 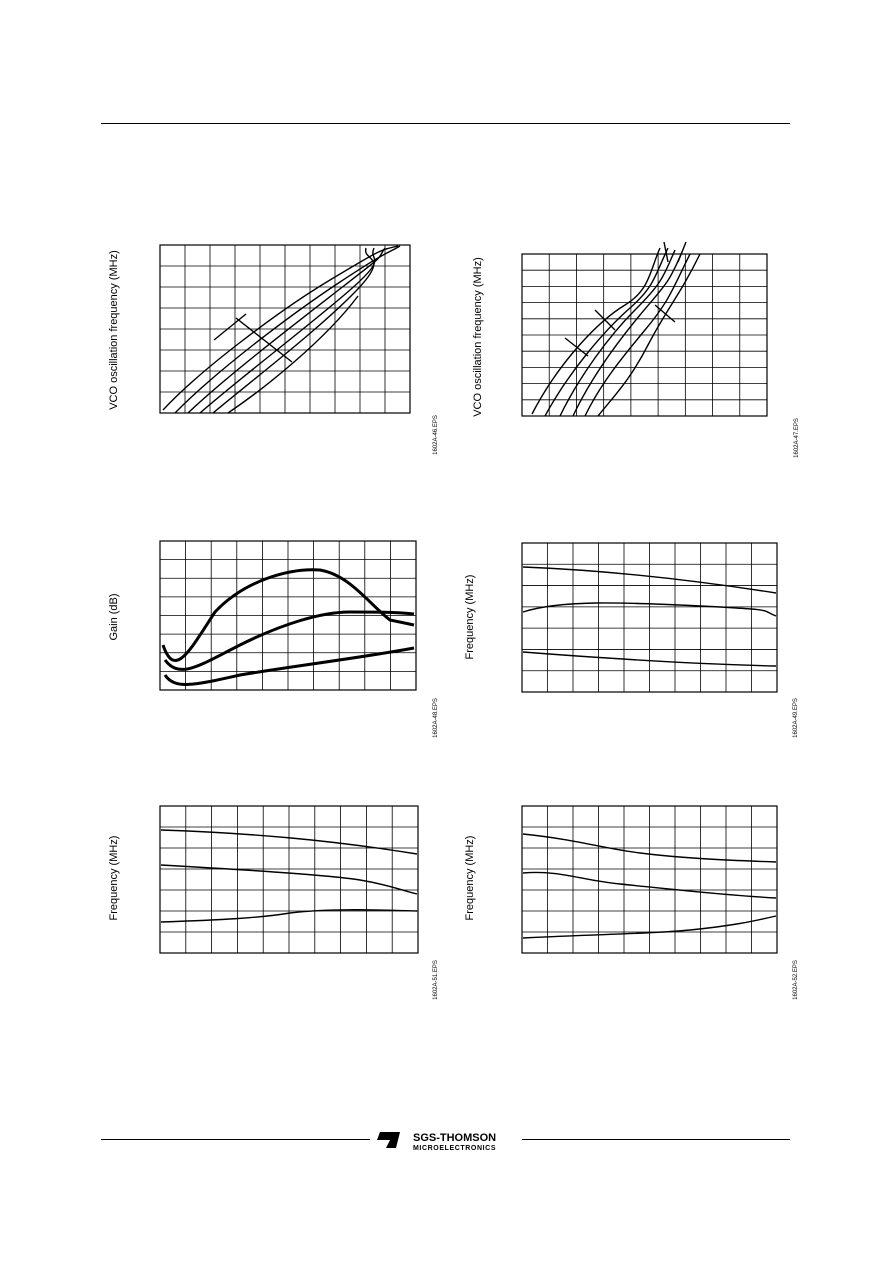 What do you see at coordinates (436, 718) in the screenshot?
I see `figure-code: 1602A-48.EPS` at bounding box center [436, 718].